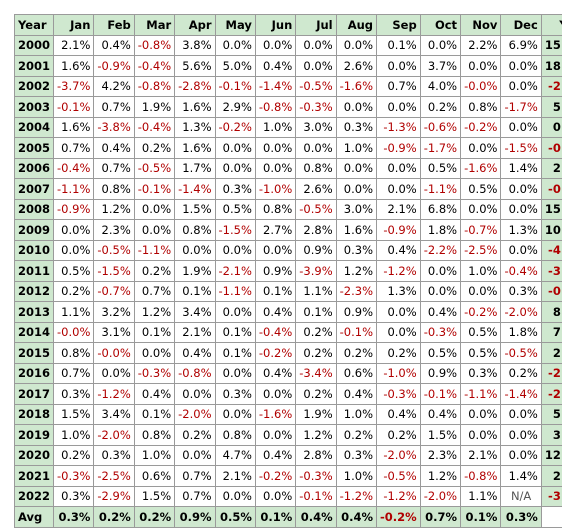 This screenshot has width=562, height=530. Describe the element at coordinates (74, 496) in the screenshot. I see `month-return-cell: 0.3%` at that location.